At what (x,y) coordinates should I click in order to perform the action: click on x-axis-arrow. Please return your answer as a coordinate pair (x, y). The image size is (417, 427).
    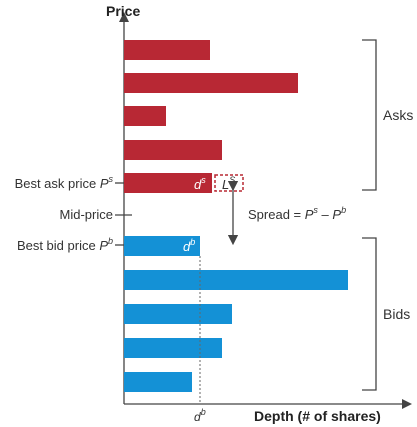
    Looking at the image, I should click on (407, 404).